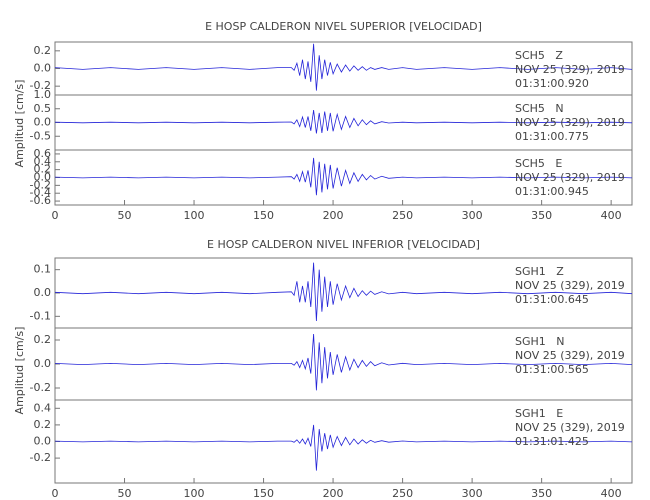  Describe the element at coordinates (539, 55) in the screenshot. I see `trace-name: SCH5 Z` at that location.